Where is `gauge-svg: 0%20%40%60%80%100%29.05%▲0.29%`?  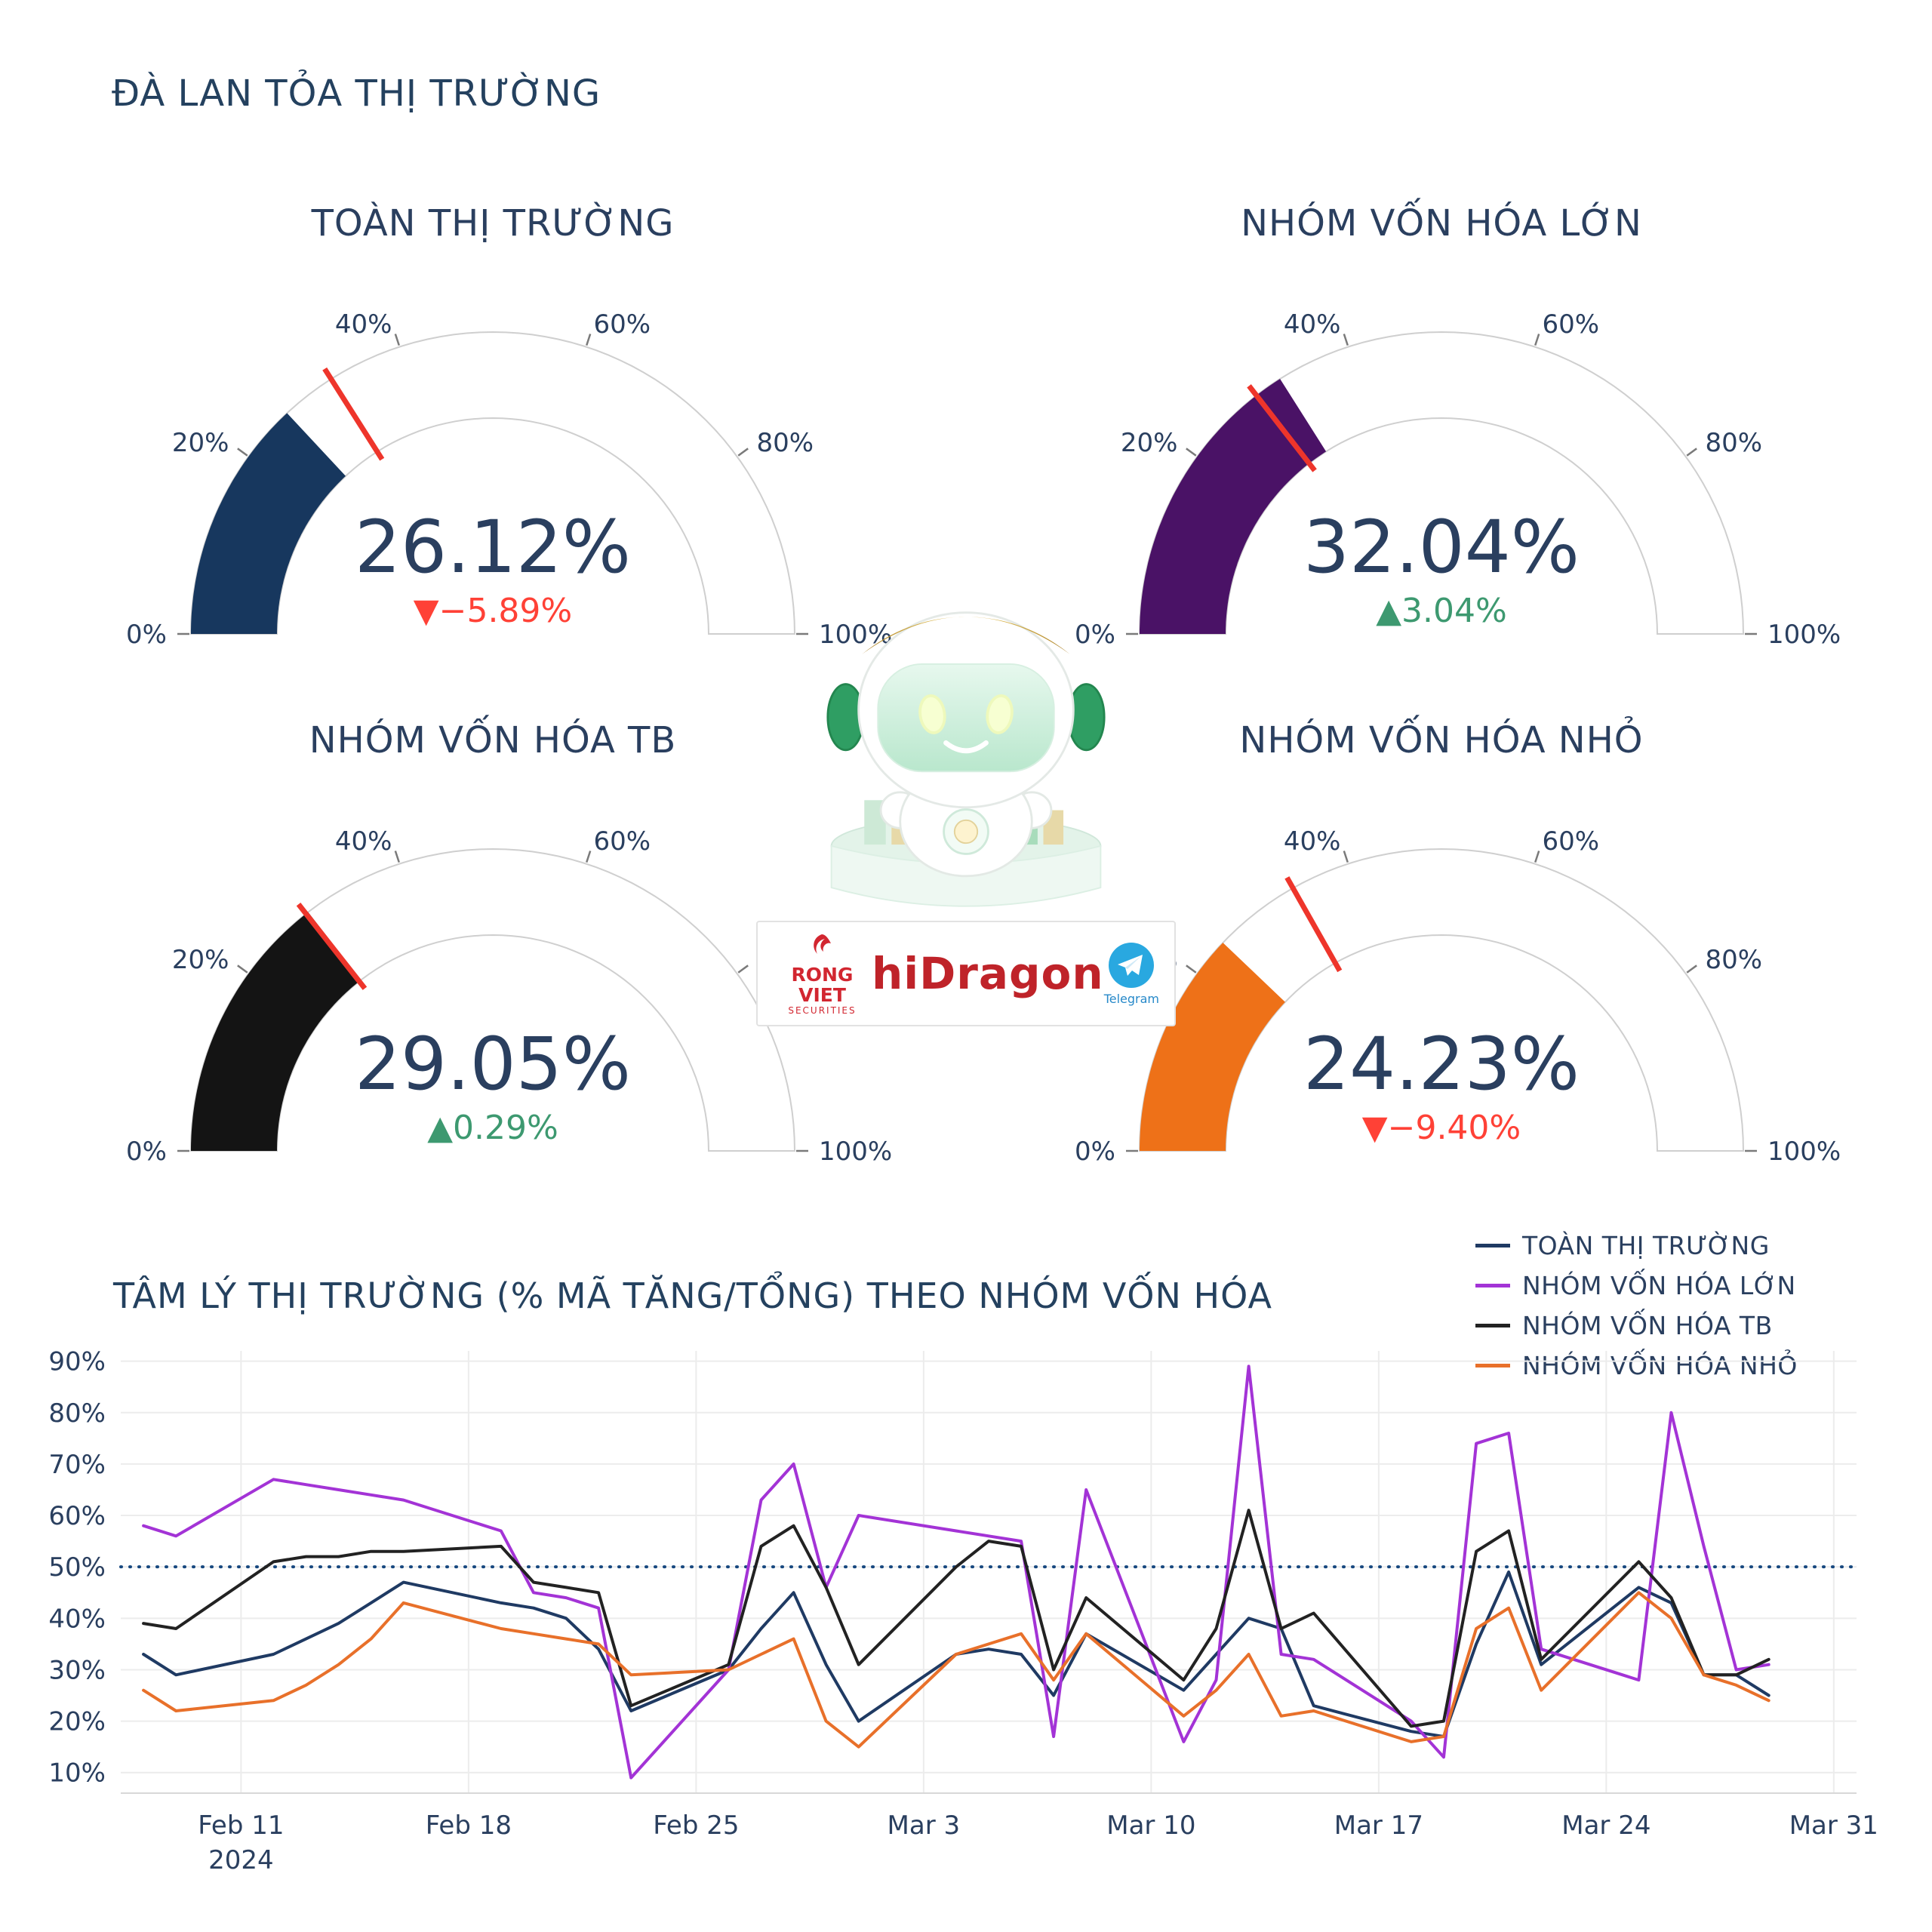 gauge-svg: 0%20%40%60%80%100%29.05%▲0.29% is located at coordinates (509, 996).